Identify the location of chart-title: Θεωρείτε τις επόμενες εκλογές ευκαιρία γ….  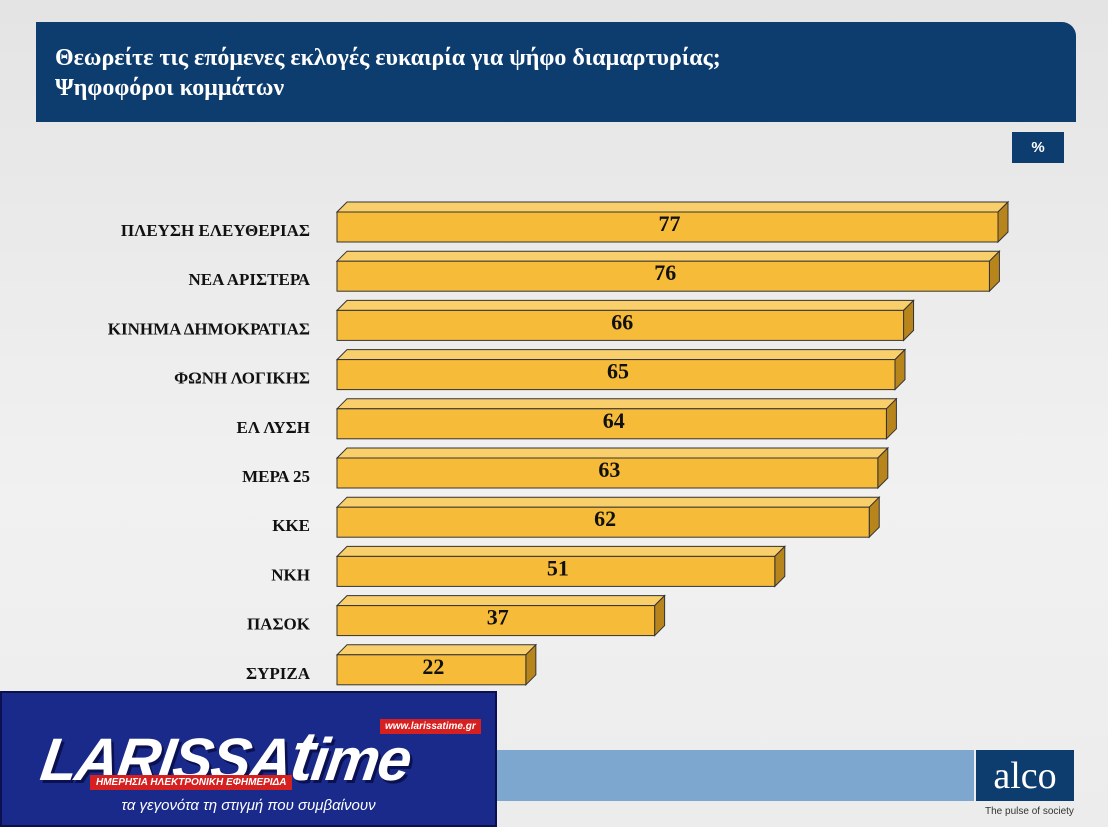
(388, 58).